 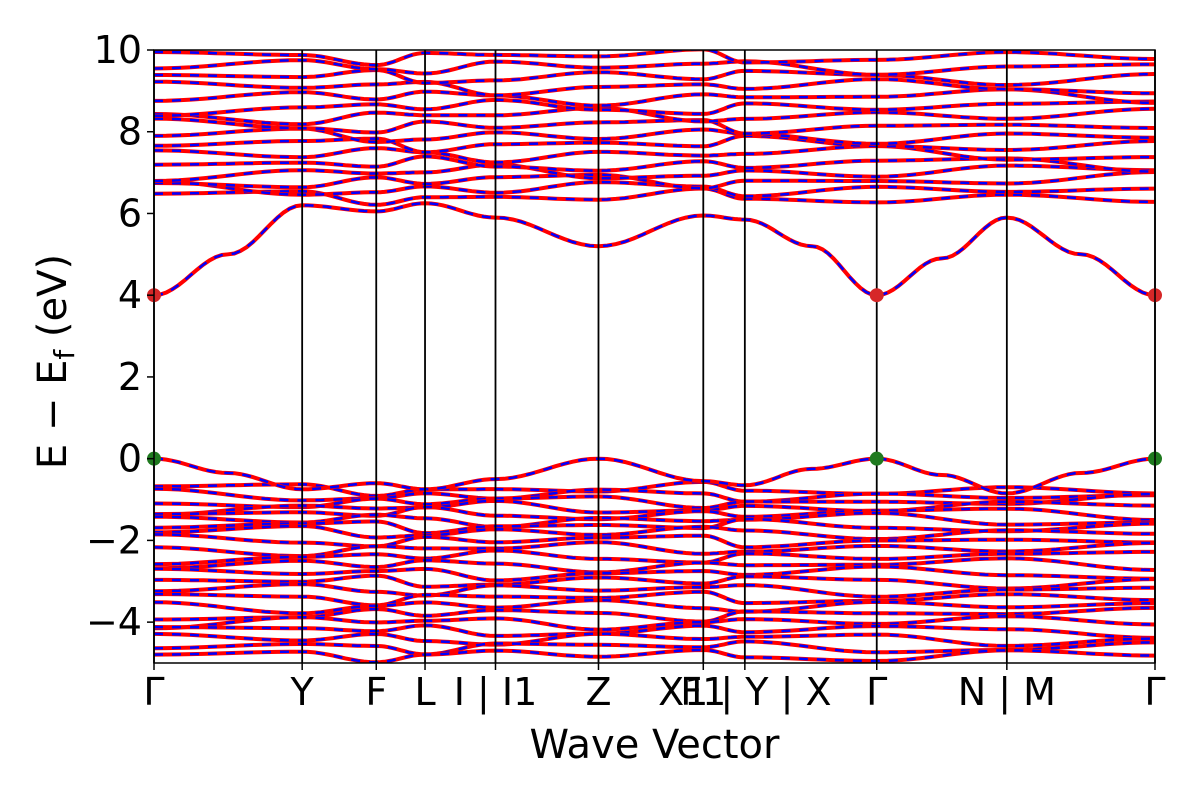 I want to click on y-tick-label: −2, so click(x=114, y=540).